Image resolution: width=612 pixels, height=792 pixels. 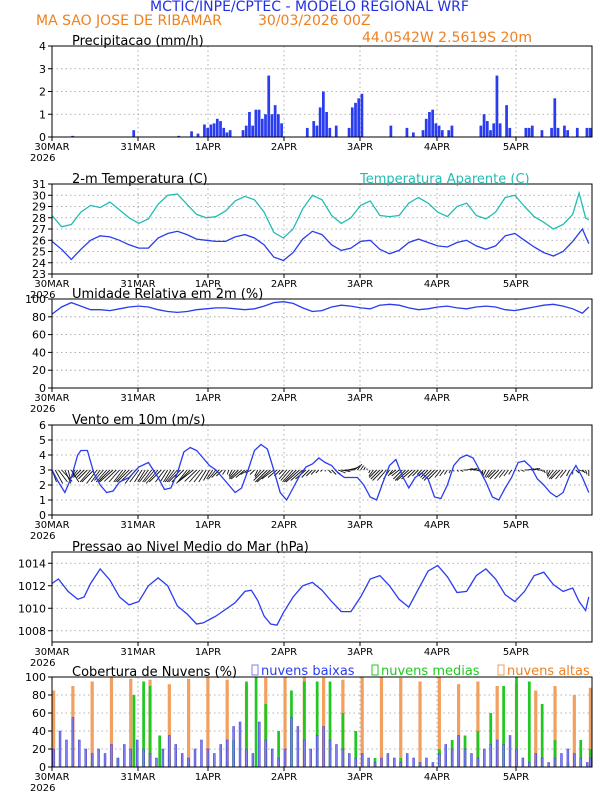 I want to click on panel-title: Vento em 10m (m/s), so click(x=138, y=420).